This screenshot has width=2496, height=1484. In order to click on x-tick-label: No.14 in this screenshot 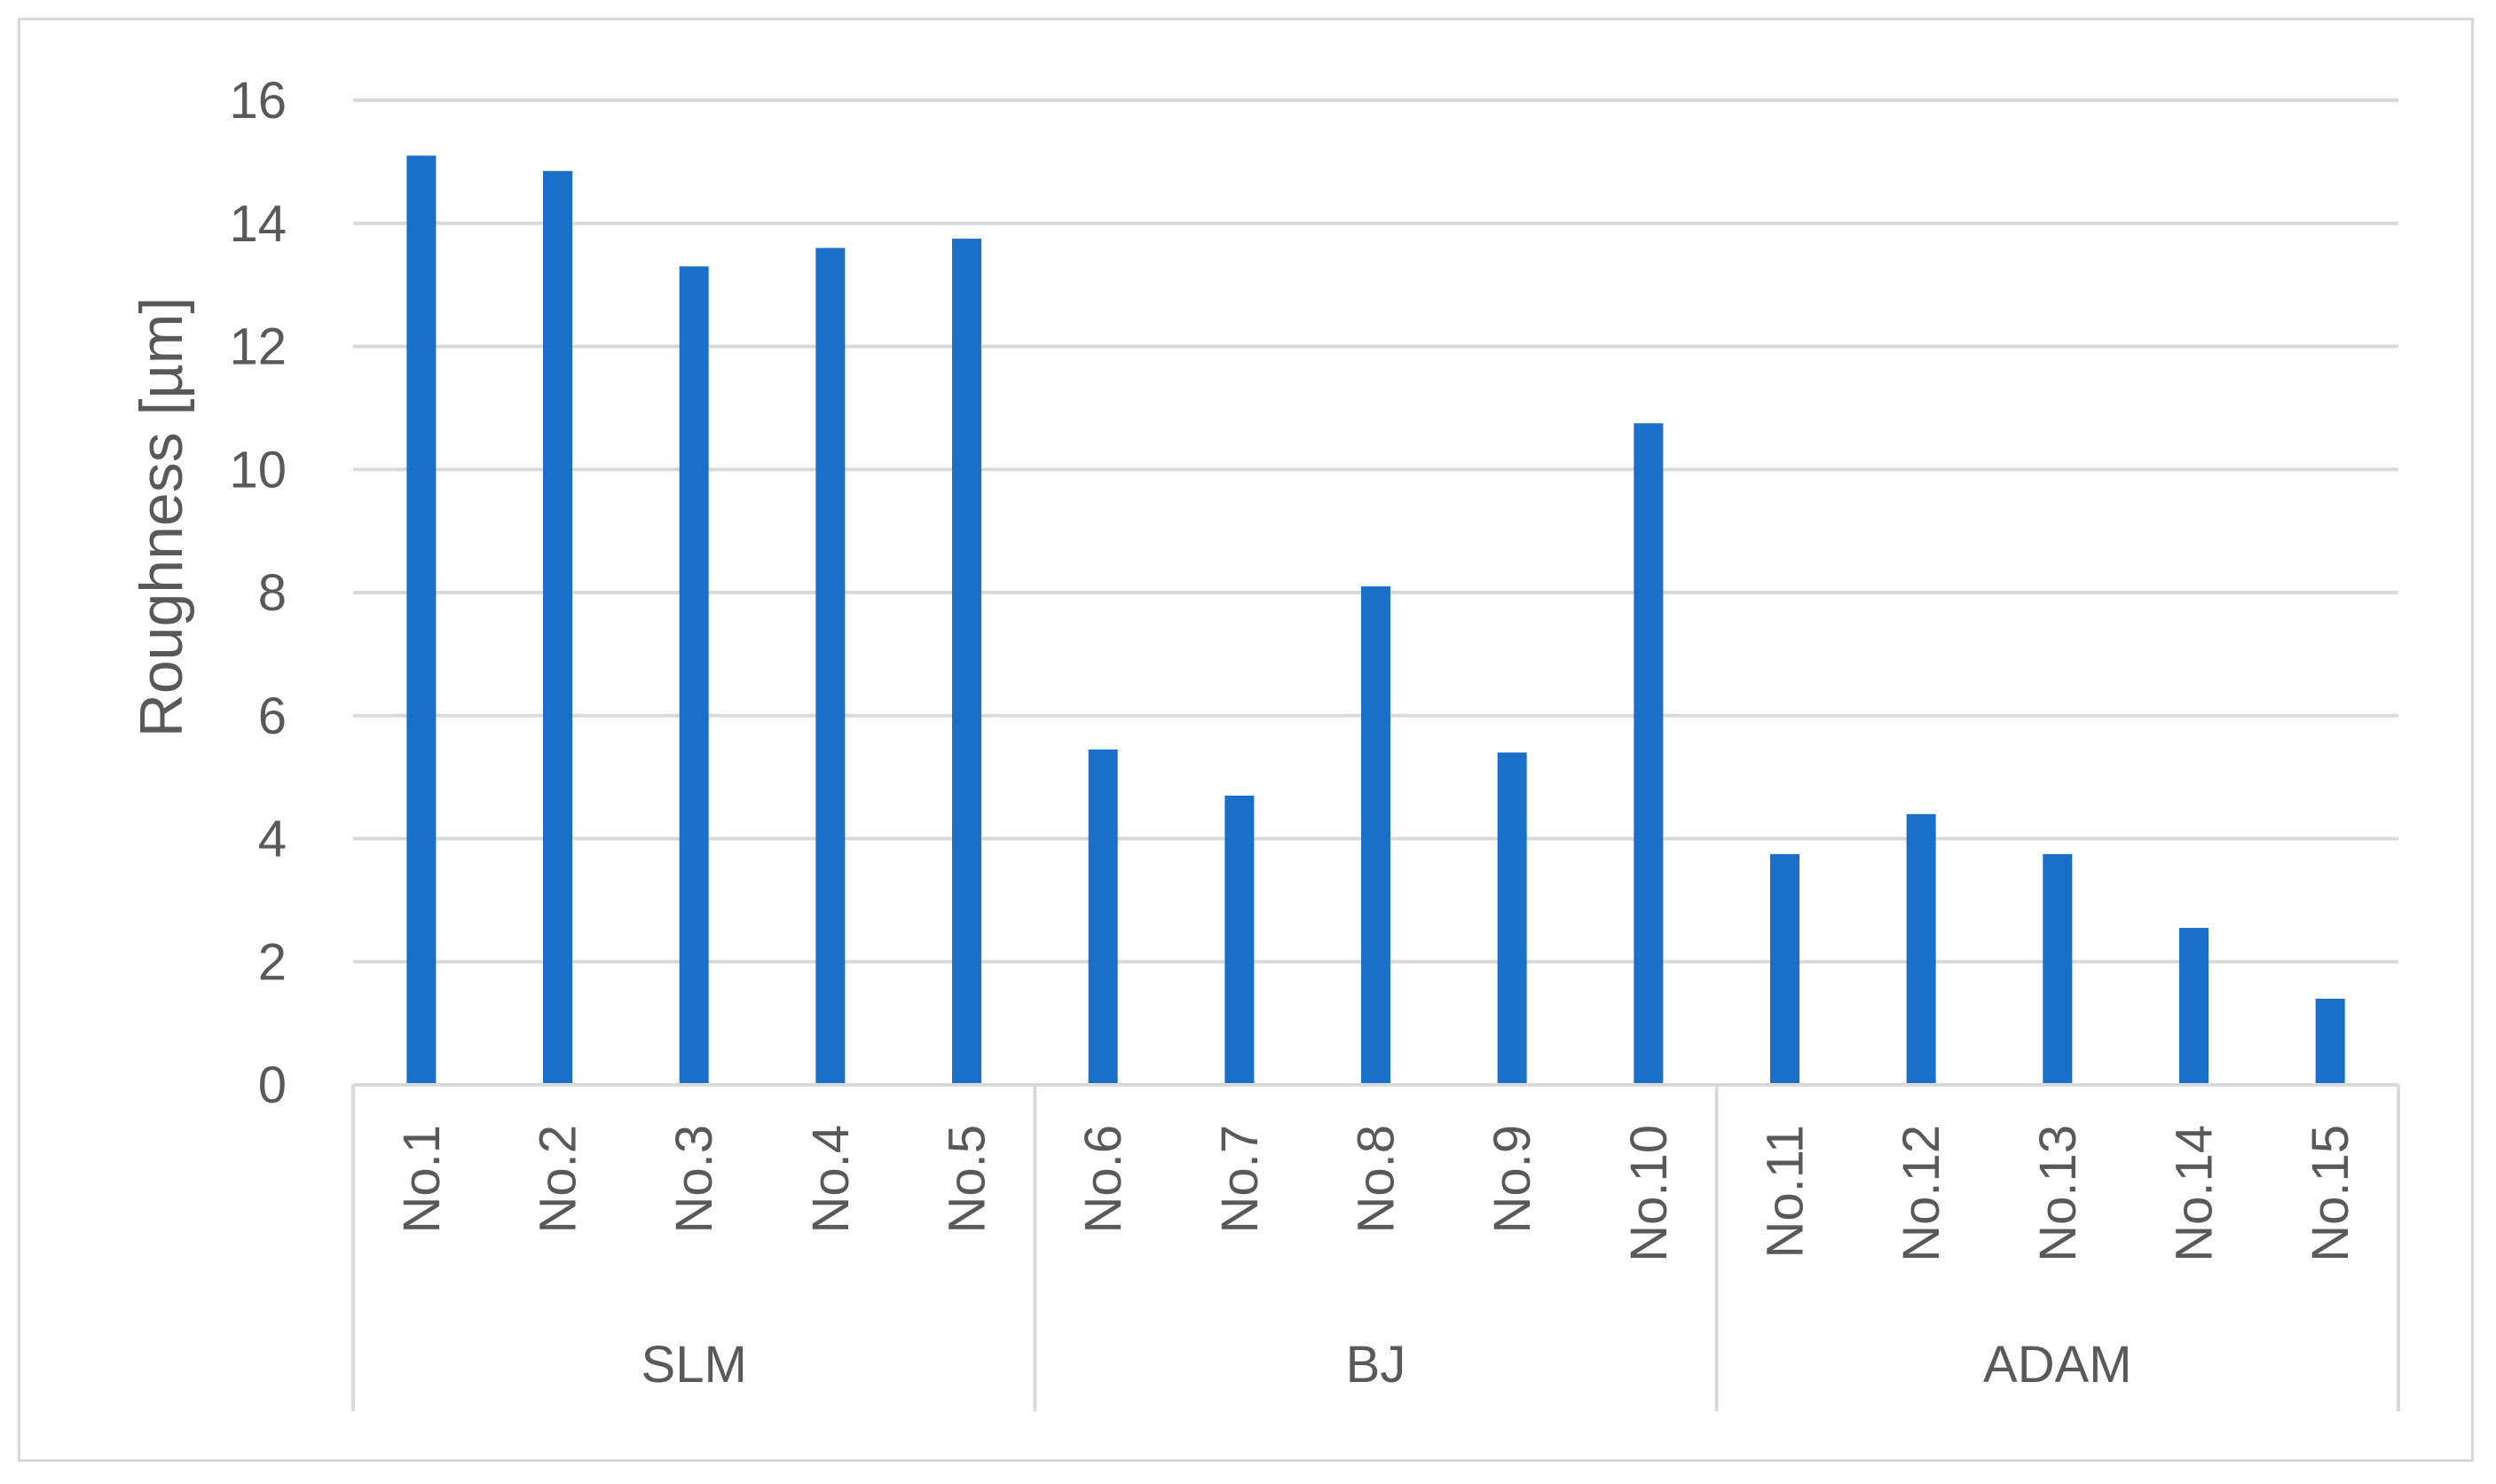, I will do `click(2195, 1193)`.